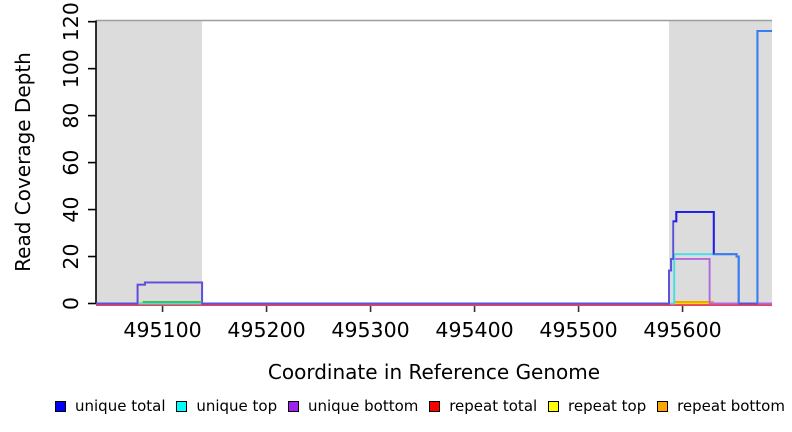 The image size is (792, 432). What do you see at coordinates (266, 330) in the screenshot?
I see `x-tick-label: 495200` at bounding box center [266, 330].